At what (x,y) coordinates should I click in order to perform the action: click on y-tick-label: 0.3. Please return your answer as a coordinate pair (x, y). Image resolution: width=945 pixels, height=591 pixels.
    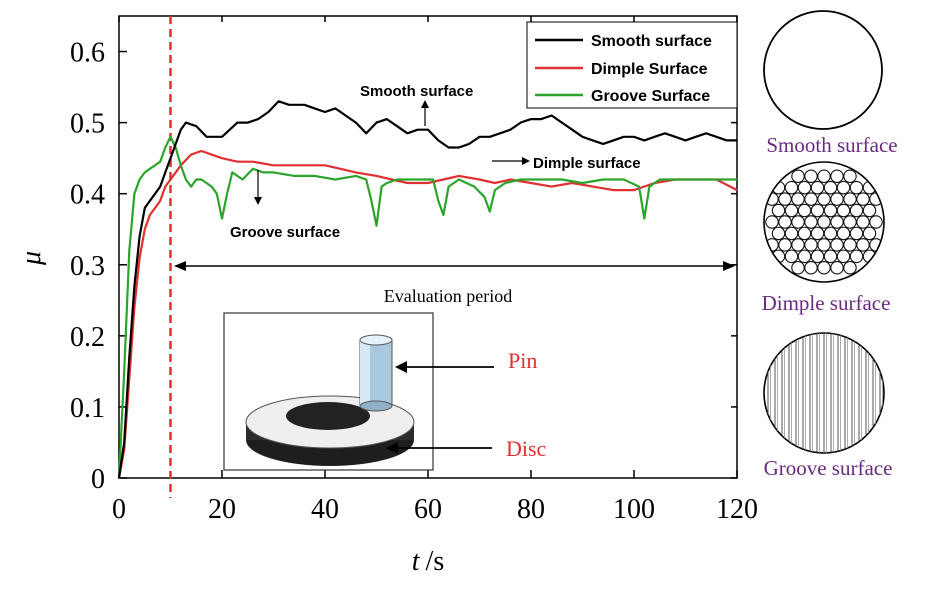
    Looking at the image, I should click on (87, 266).